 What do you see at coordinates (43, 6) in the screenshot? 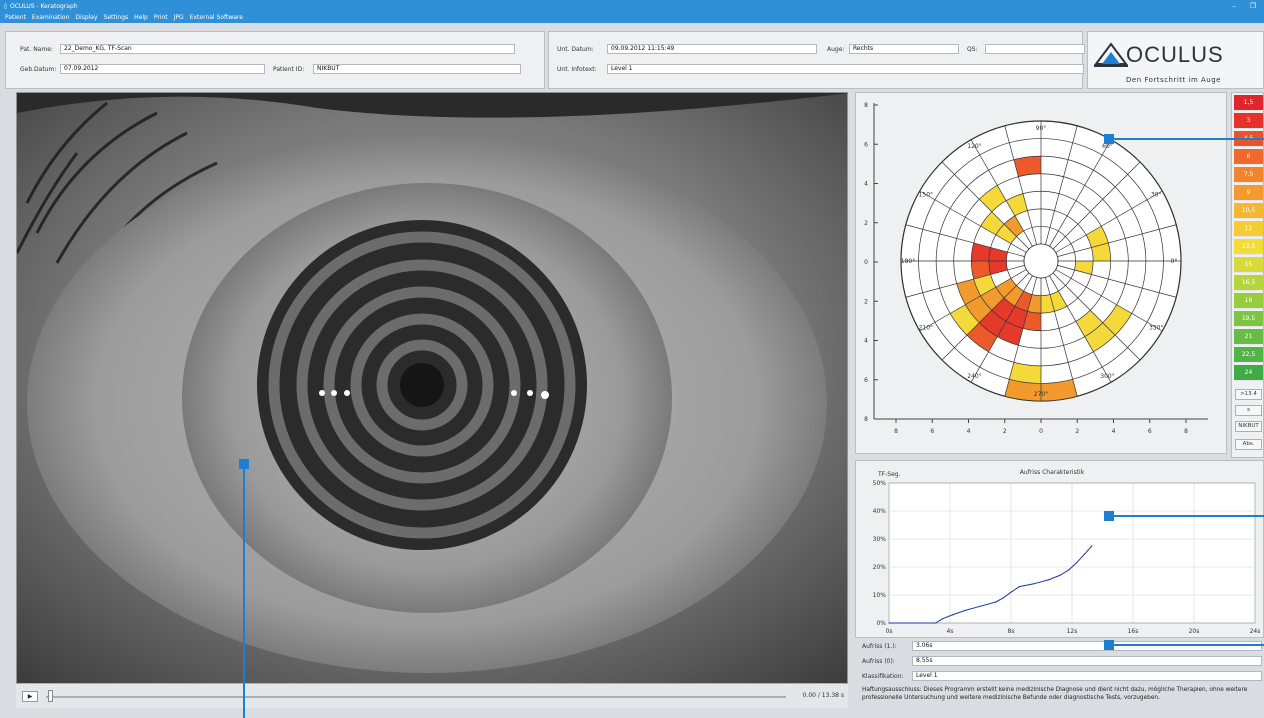
I see `window-title: OCULUS - Keratograph` at bounding box center [43, 6].